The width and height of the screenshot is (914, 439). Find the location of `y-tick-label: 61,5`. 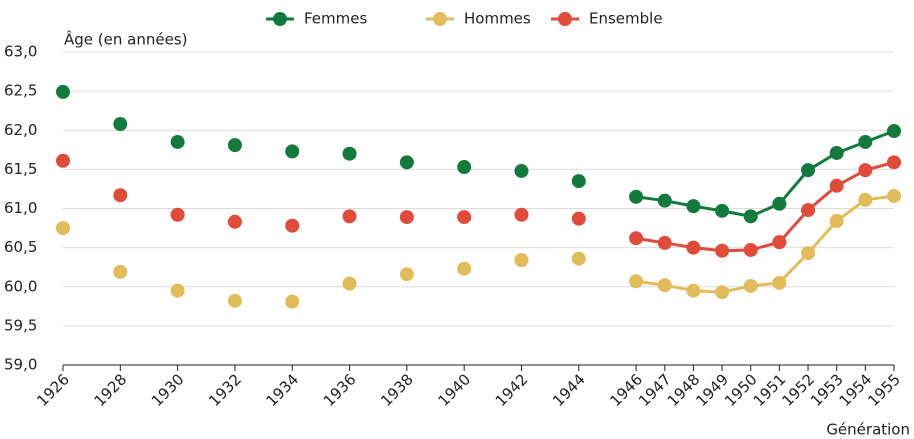

y-tick-label: 61,5 is located at coordinates (20, 169).